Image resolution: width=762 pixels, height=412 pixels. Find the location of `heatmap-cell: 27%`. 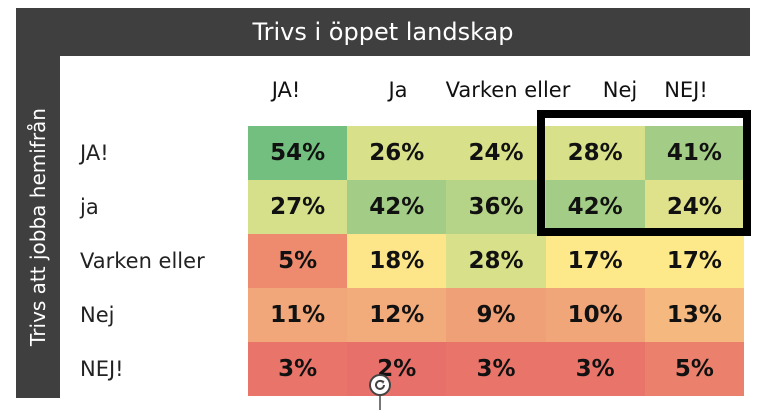

heatmap-cell: 27% is located at coordinates (298, 207).